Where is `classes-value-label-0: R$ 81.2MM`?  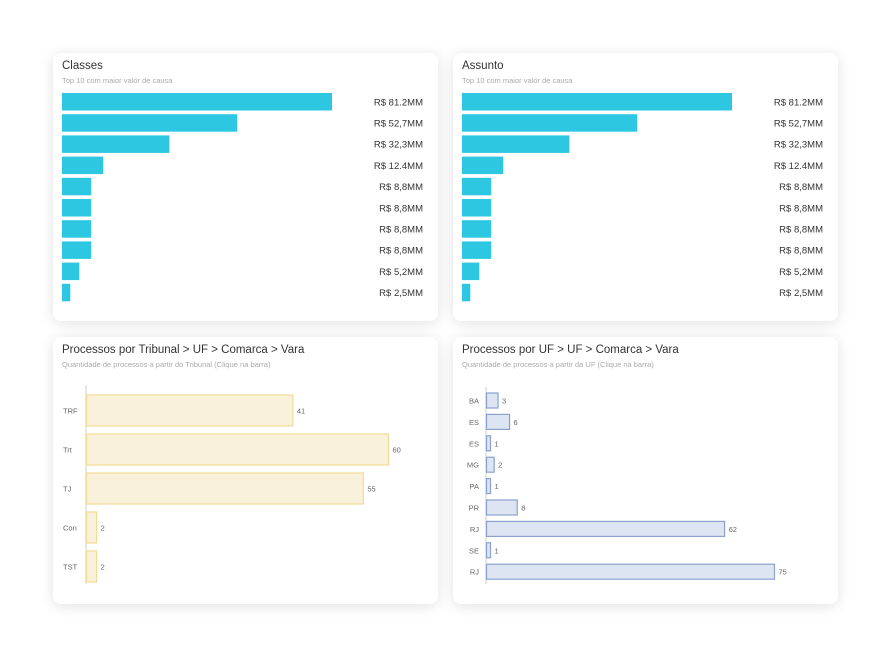
classes-value-label-0: R$ 81.2MM is located at coordinates (398, 102).